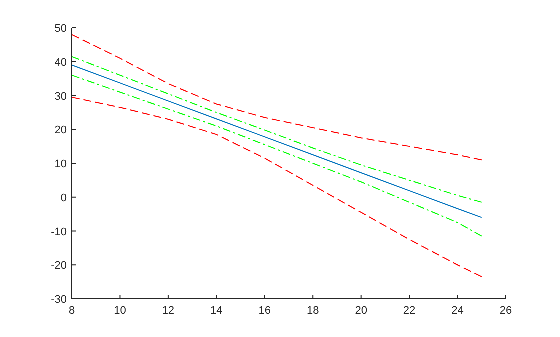 This screenshot has width=560, height=337. What do you see at coordinates (60, 62) in the screenshot?
I see `y-tick-label: 40` at bounding box center [60, 62].